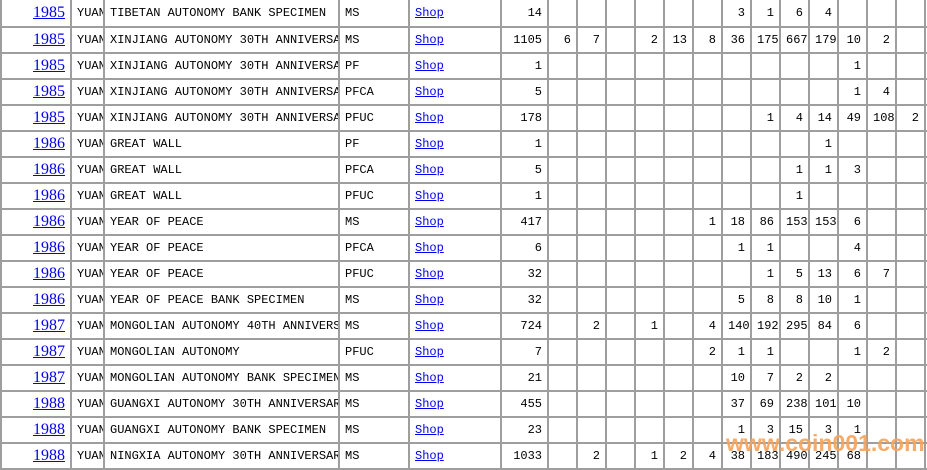  I want to click on grade-count-cell: 37, so click(736, 404).